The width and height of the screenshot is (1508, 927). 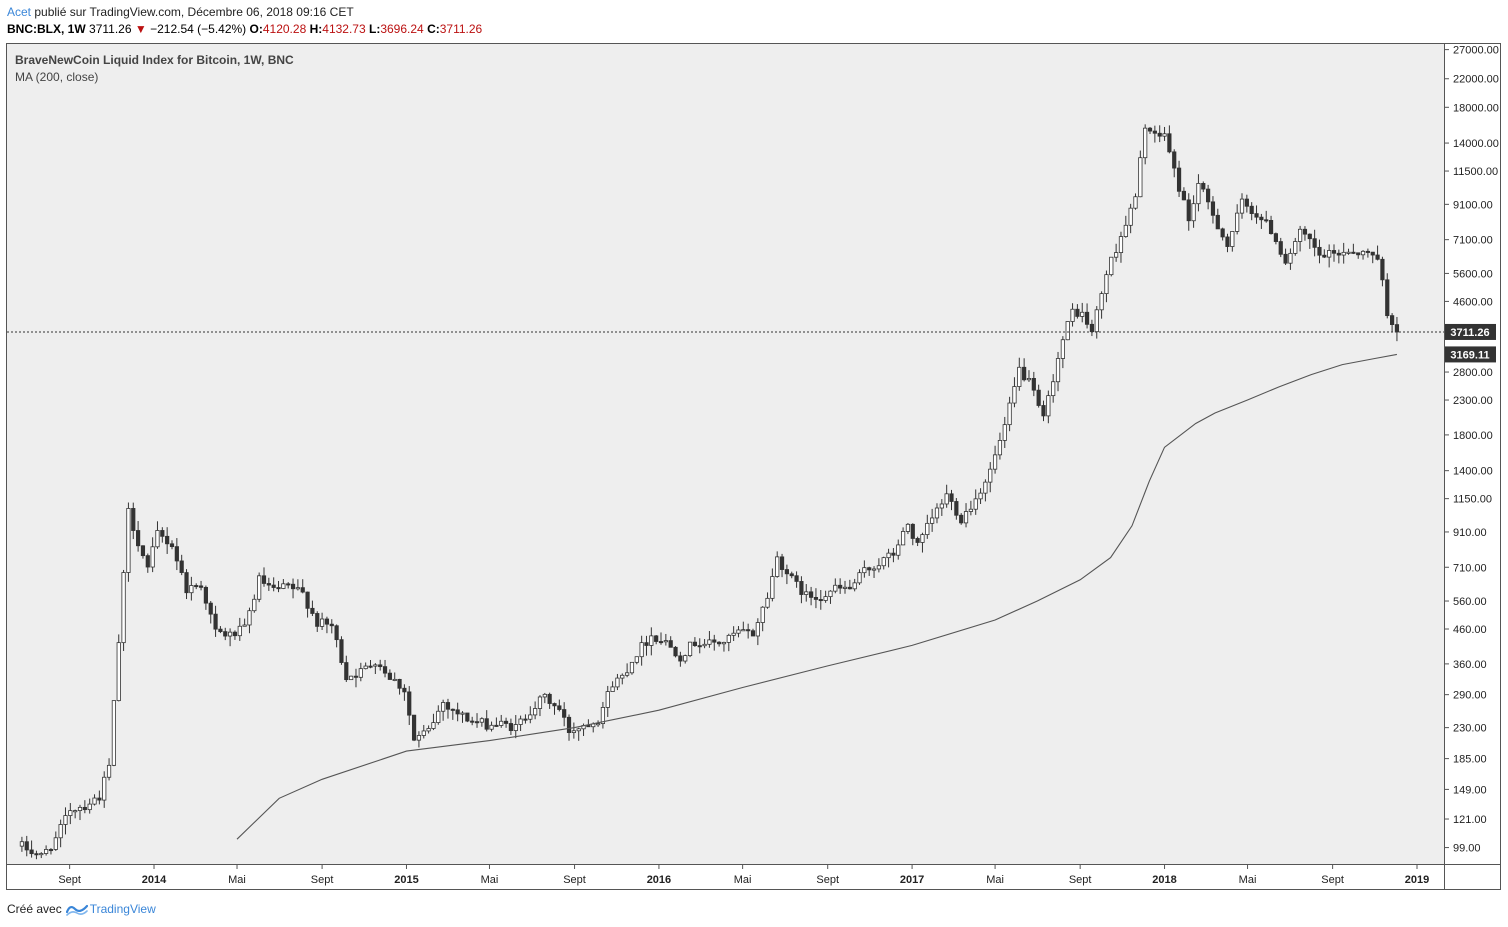 What do you see at coordinates (19, 12) in the screenshot?
I see `author-link: Acet` at bounding box center [19, 12].